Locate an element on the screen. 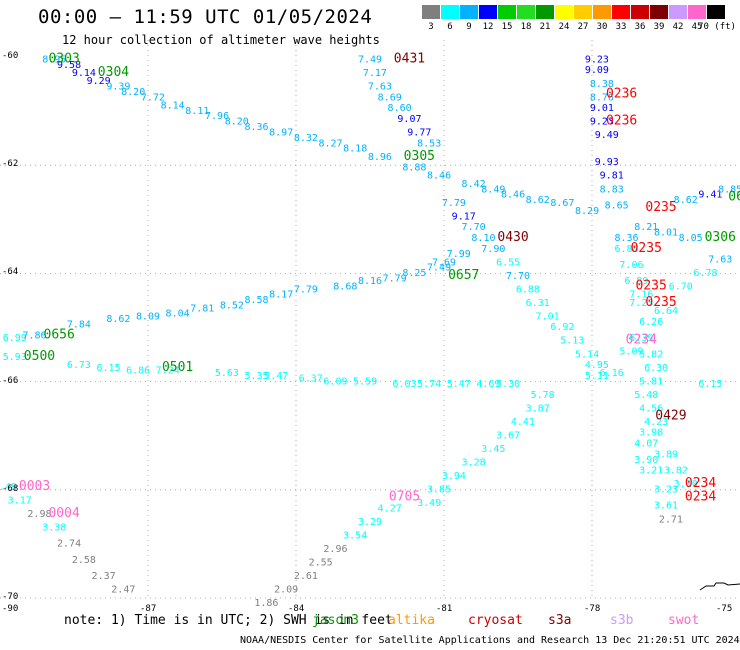 This screenshot has height=650, width=740. swh-value: 7.96 is located at coordinates (217, 116).